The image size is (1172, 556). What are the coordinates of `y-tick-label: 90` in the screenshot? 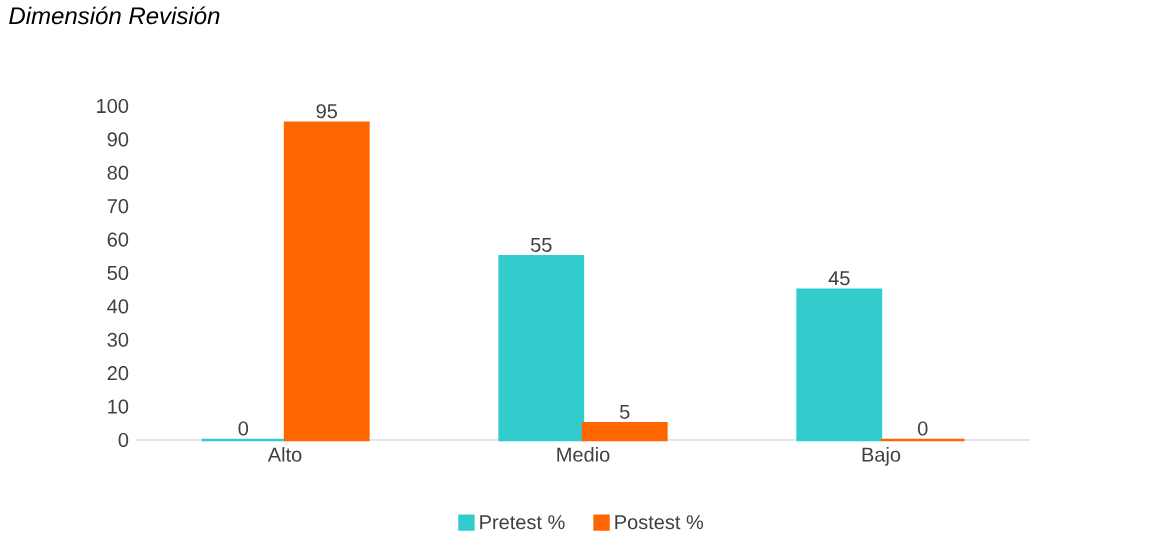 It's located at (118, 139).